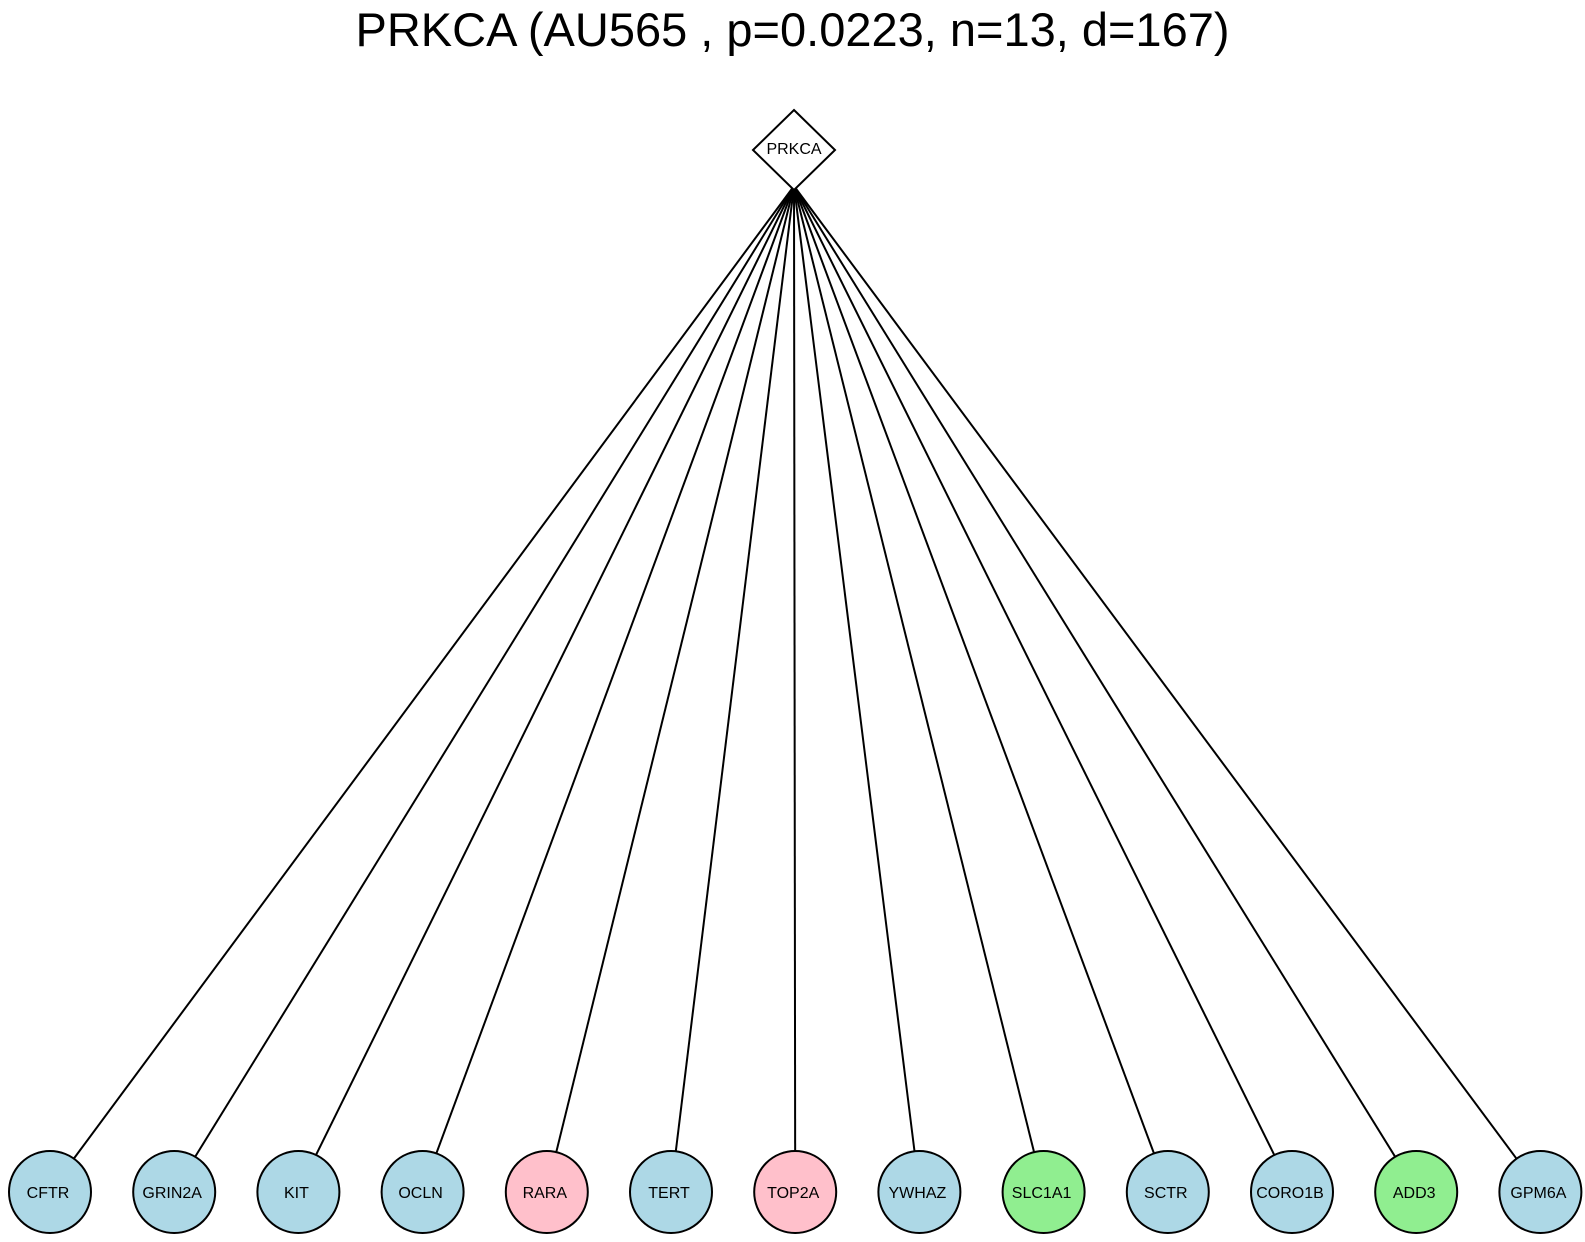 Image resolution: width=1585 pixels, height=1242 pixels. I want to click on node-label-rara: RARA, so click(545, 1193).